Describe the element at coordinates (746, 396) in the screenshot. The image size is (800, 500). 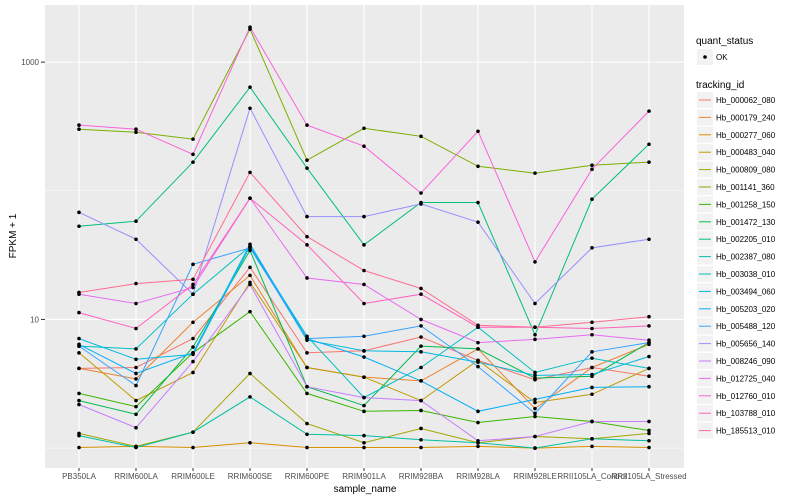
I see `legend-label: Hb_012760_010` at that location.